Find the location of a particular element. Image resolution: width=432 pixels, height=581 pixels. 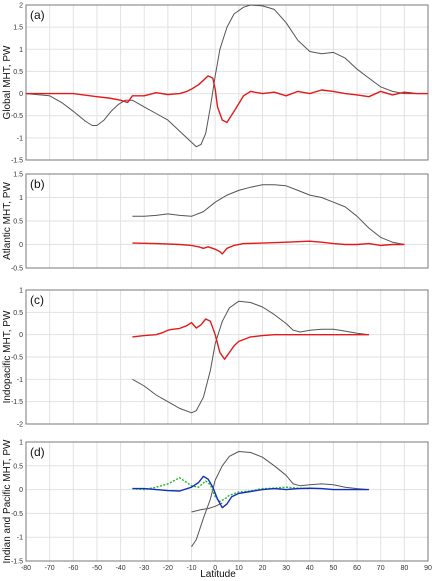

panel-label: (b) is located at coordinates (37, 184).